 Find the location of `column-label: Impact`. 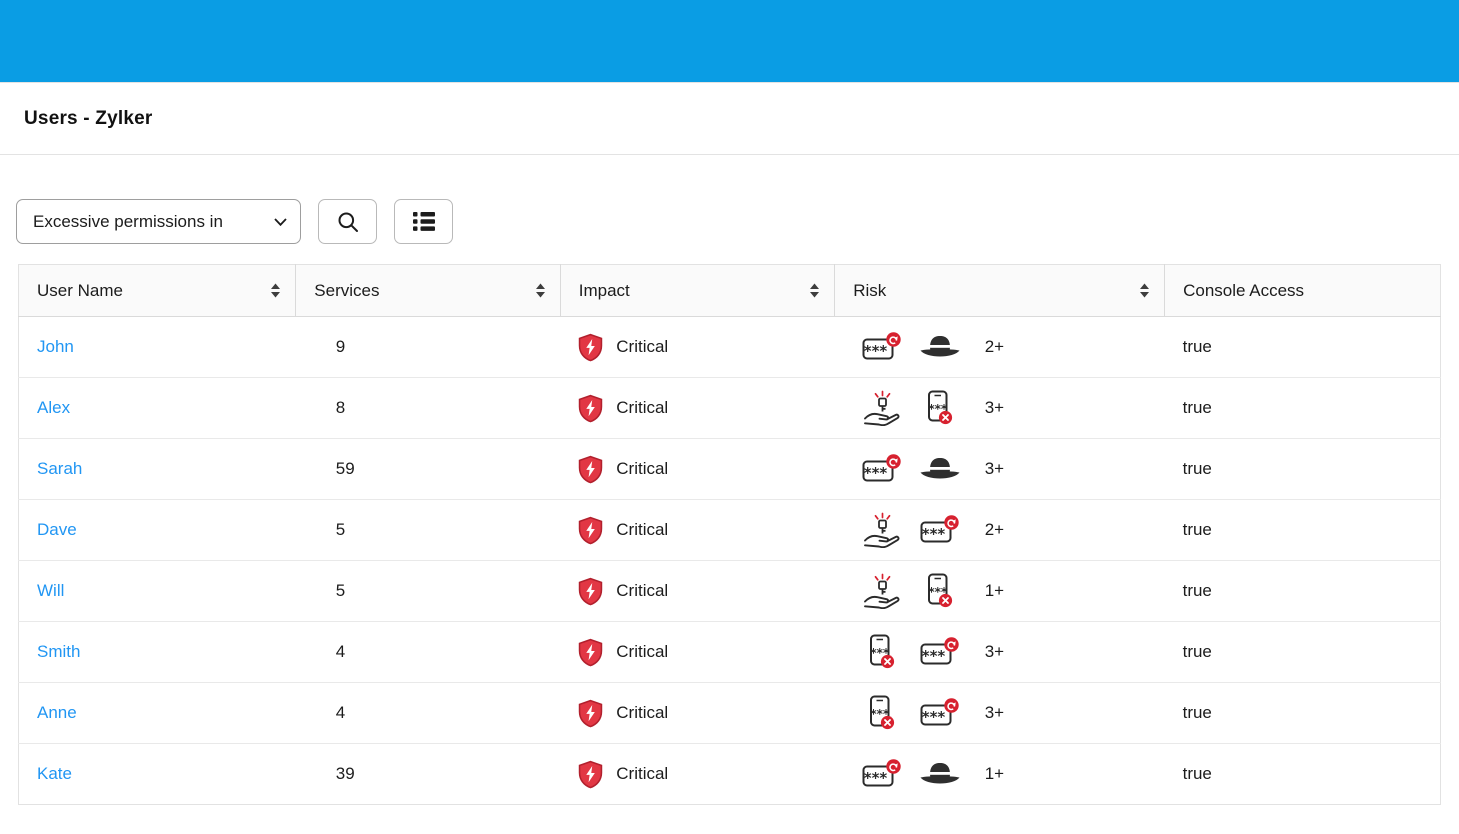

column-label: Impact is located at coordinates (604, 290).